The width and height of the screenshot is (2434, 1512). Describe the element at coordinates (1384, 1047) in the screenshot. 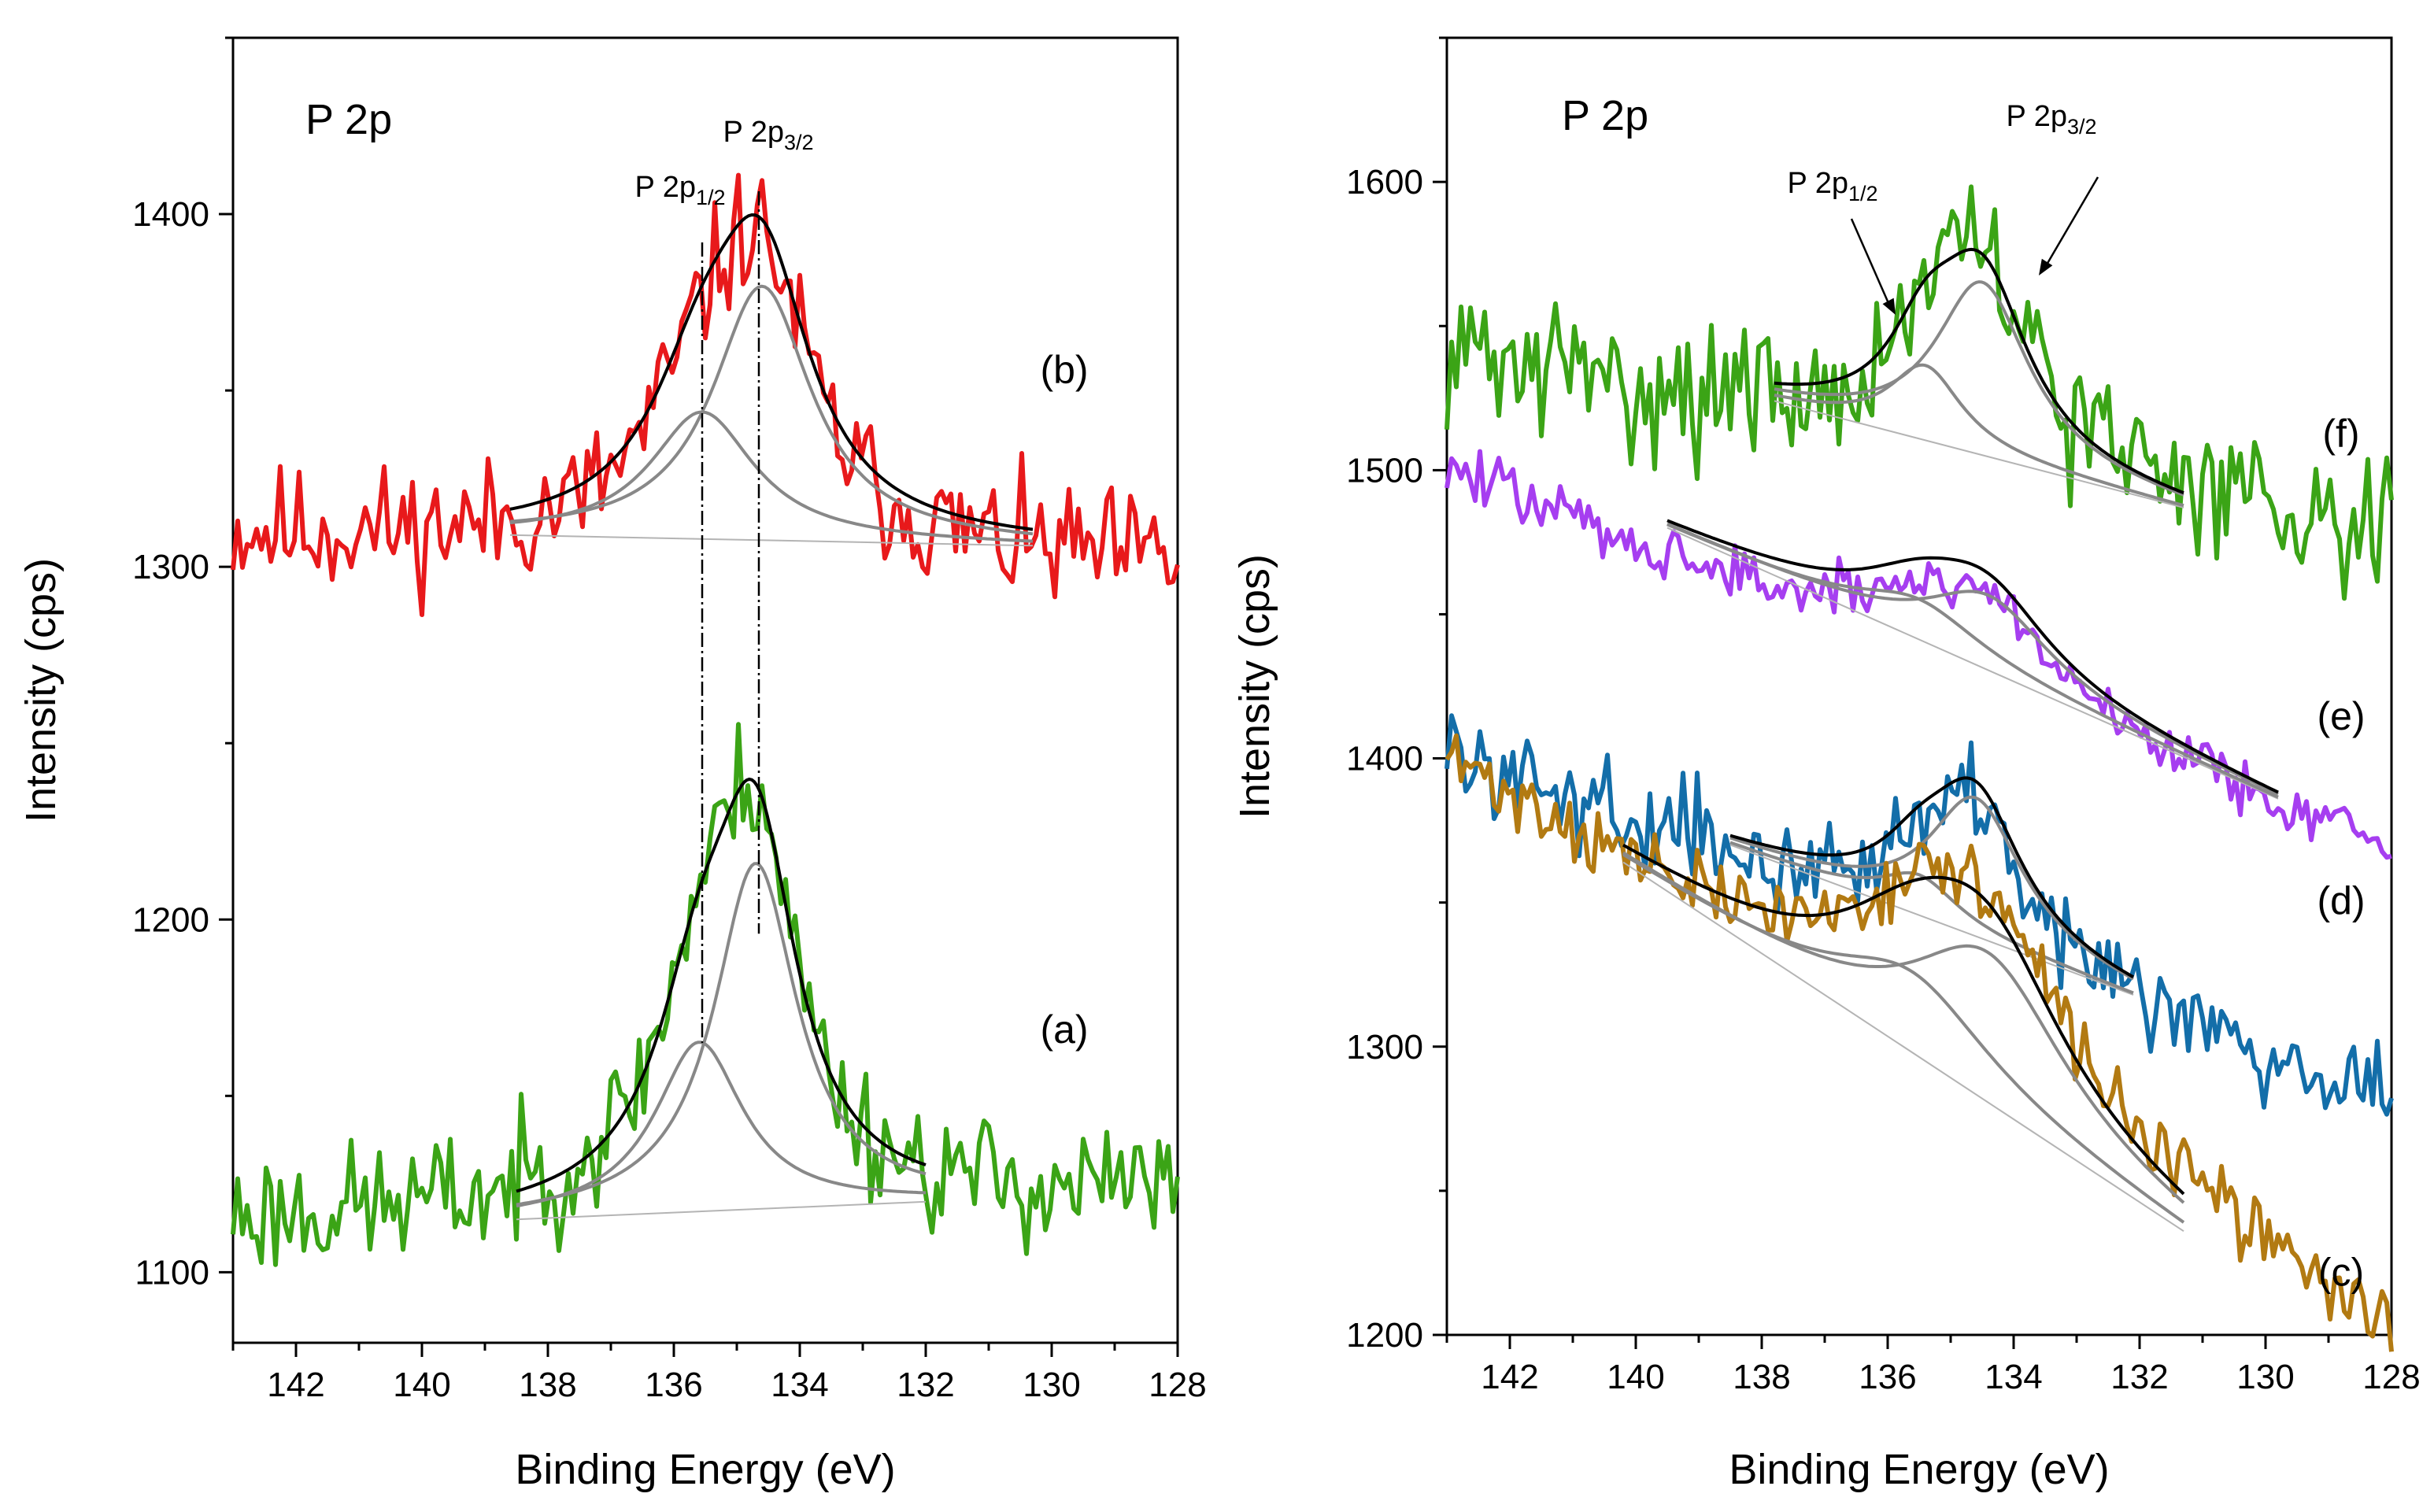

I see `p1-y-tick-label: 1300` at that location.